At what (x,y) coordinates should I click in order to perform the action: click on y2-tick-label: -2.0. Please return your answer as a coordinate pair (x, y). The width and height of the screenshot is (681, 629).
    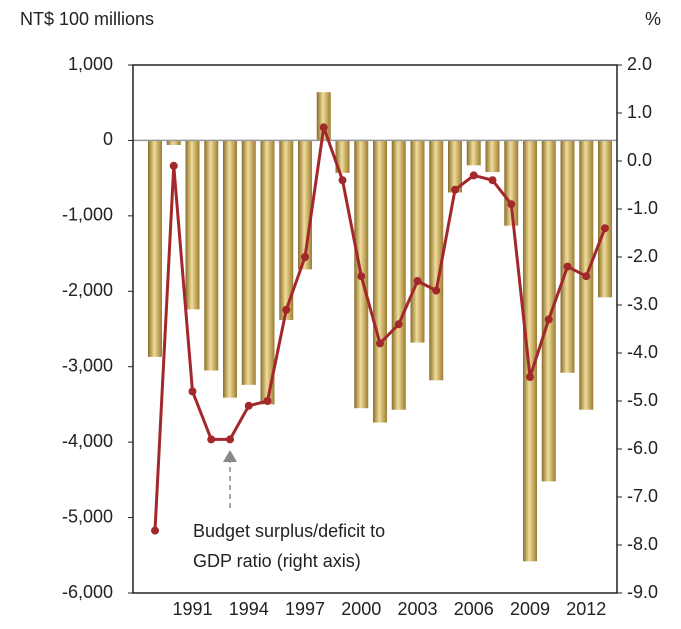
    Looking at the image, I should click on (642, 256).